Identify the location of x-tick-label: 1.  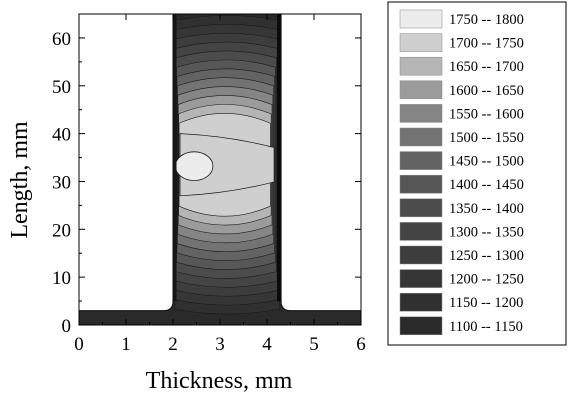
(126, 344).